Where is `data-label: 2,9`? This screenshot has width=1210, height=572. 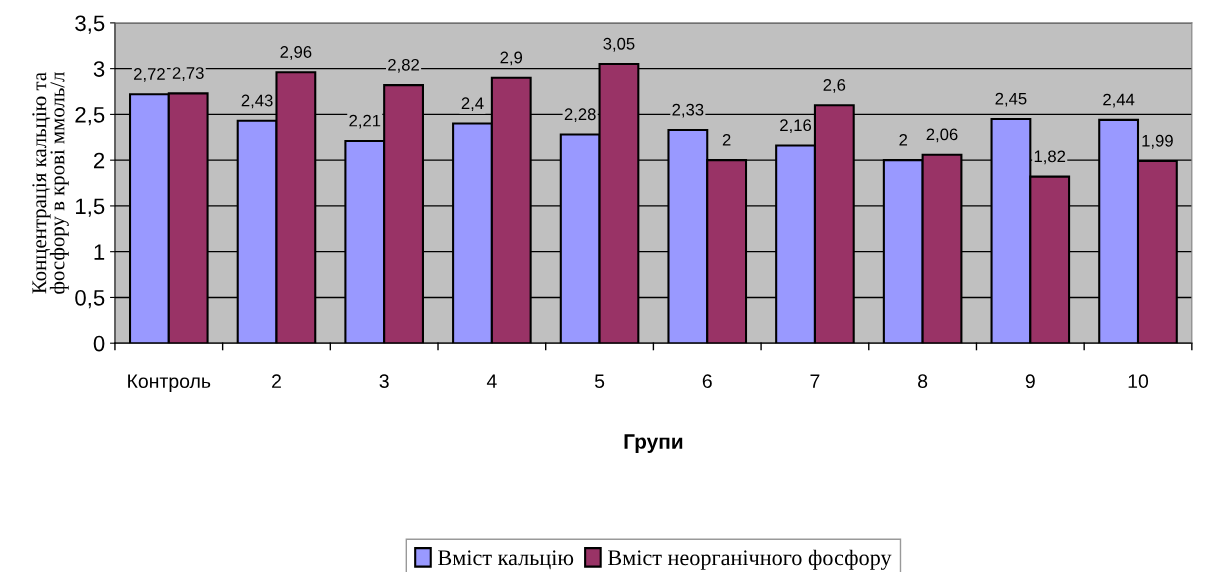
data-label: 2,9 is located at coordinates (511, 58).